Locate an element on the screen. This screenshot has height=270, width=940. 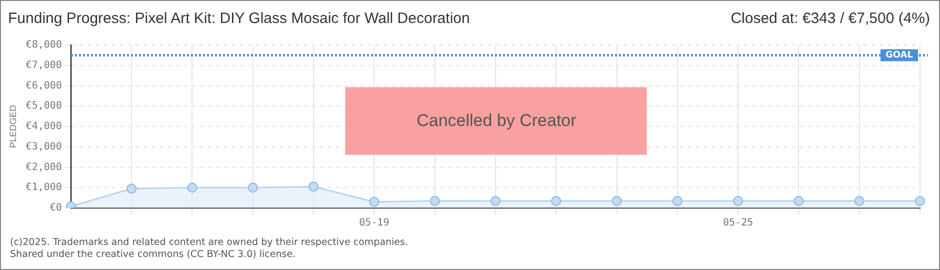
y-tick-label: €3,000 is located at coordinates (44, 146).